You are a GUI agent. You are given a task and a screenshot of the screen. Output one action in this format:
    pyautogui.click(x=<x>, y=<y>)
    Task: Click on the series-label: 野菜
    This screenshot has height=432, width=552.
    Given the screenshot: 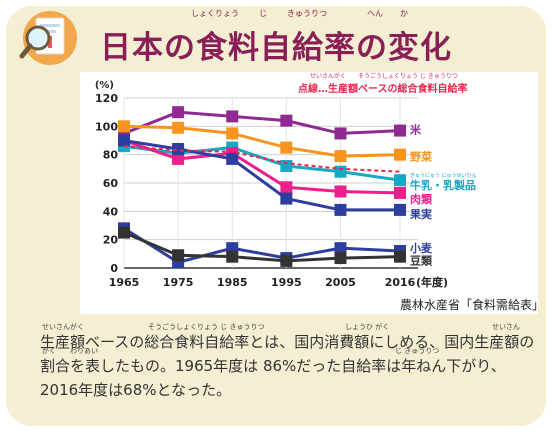 What is the action you would take?
    pyautogui.click(x=421, y=157)
    